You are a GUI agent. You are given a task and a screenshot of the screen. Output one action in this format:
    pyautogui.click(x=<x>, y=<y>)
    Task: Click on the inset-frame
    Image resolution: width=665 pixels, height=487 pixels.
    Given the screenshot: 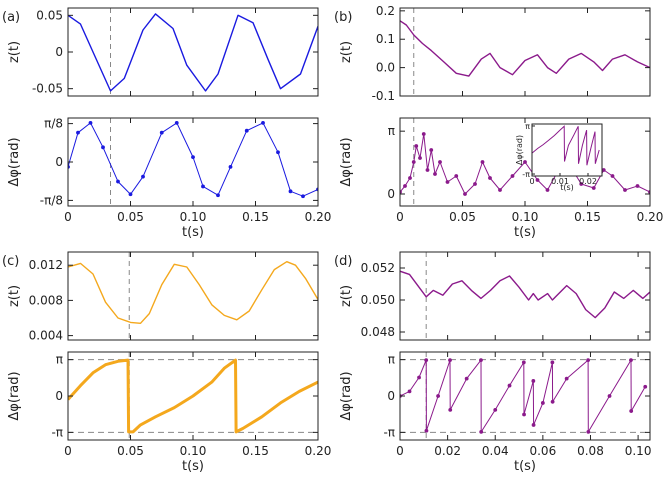 What is the action you would take?
    pyautogui.click(x=567, y=150)
    